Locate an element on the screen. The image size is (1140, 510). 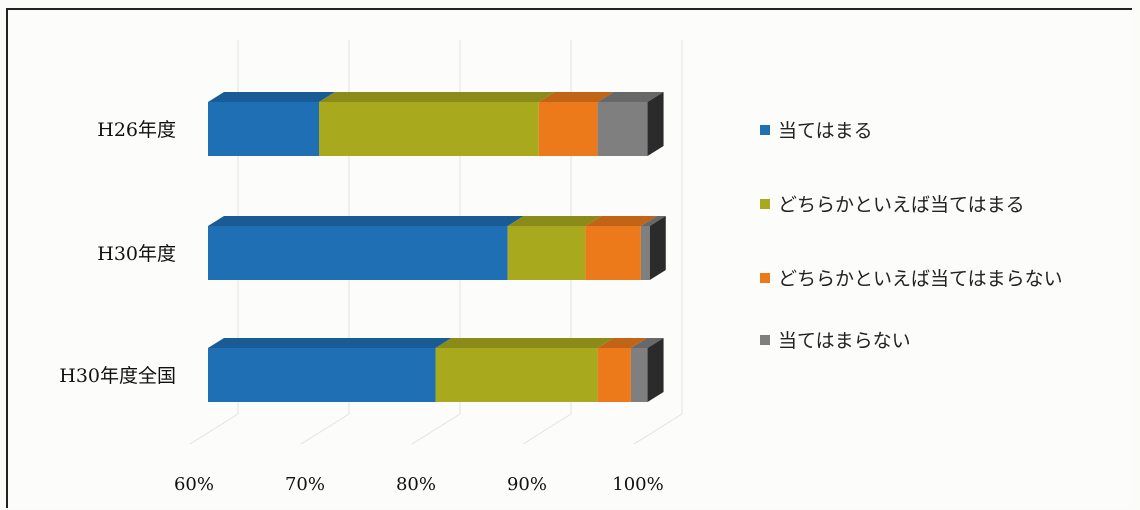
x-tick-label: 100% is located at coordinates (637, 484).